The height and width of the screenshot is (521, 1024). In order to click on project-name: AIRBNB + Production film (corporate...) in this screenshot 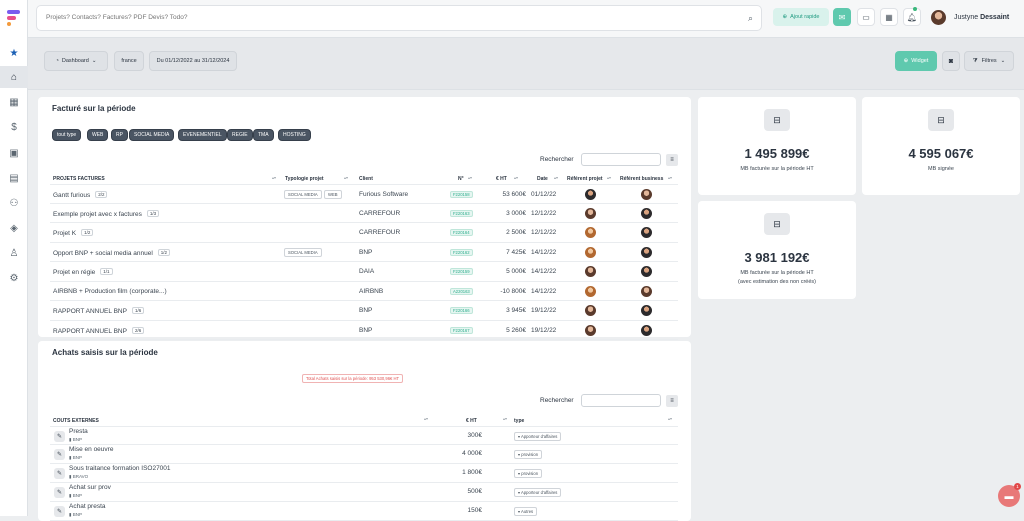, I will do `click(110, 291)`.